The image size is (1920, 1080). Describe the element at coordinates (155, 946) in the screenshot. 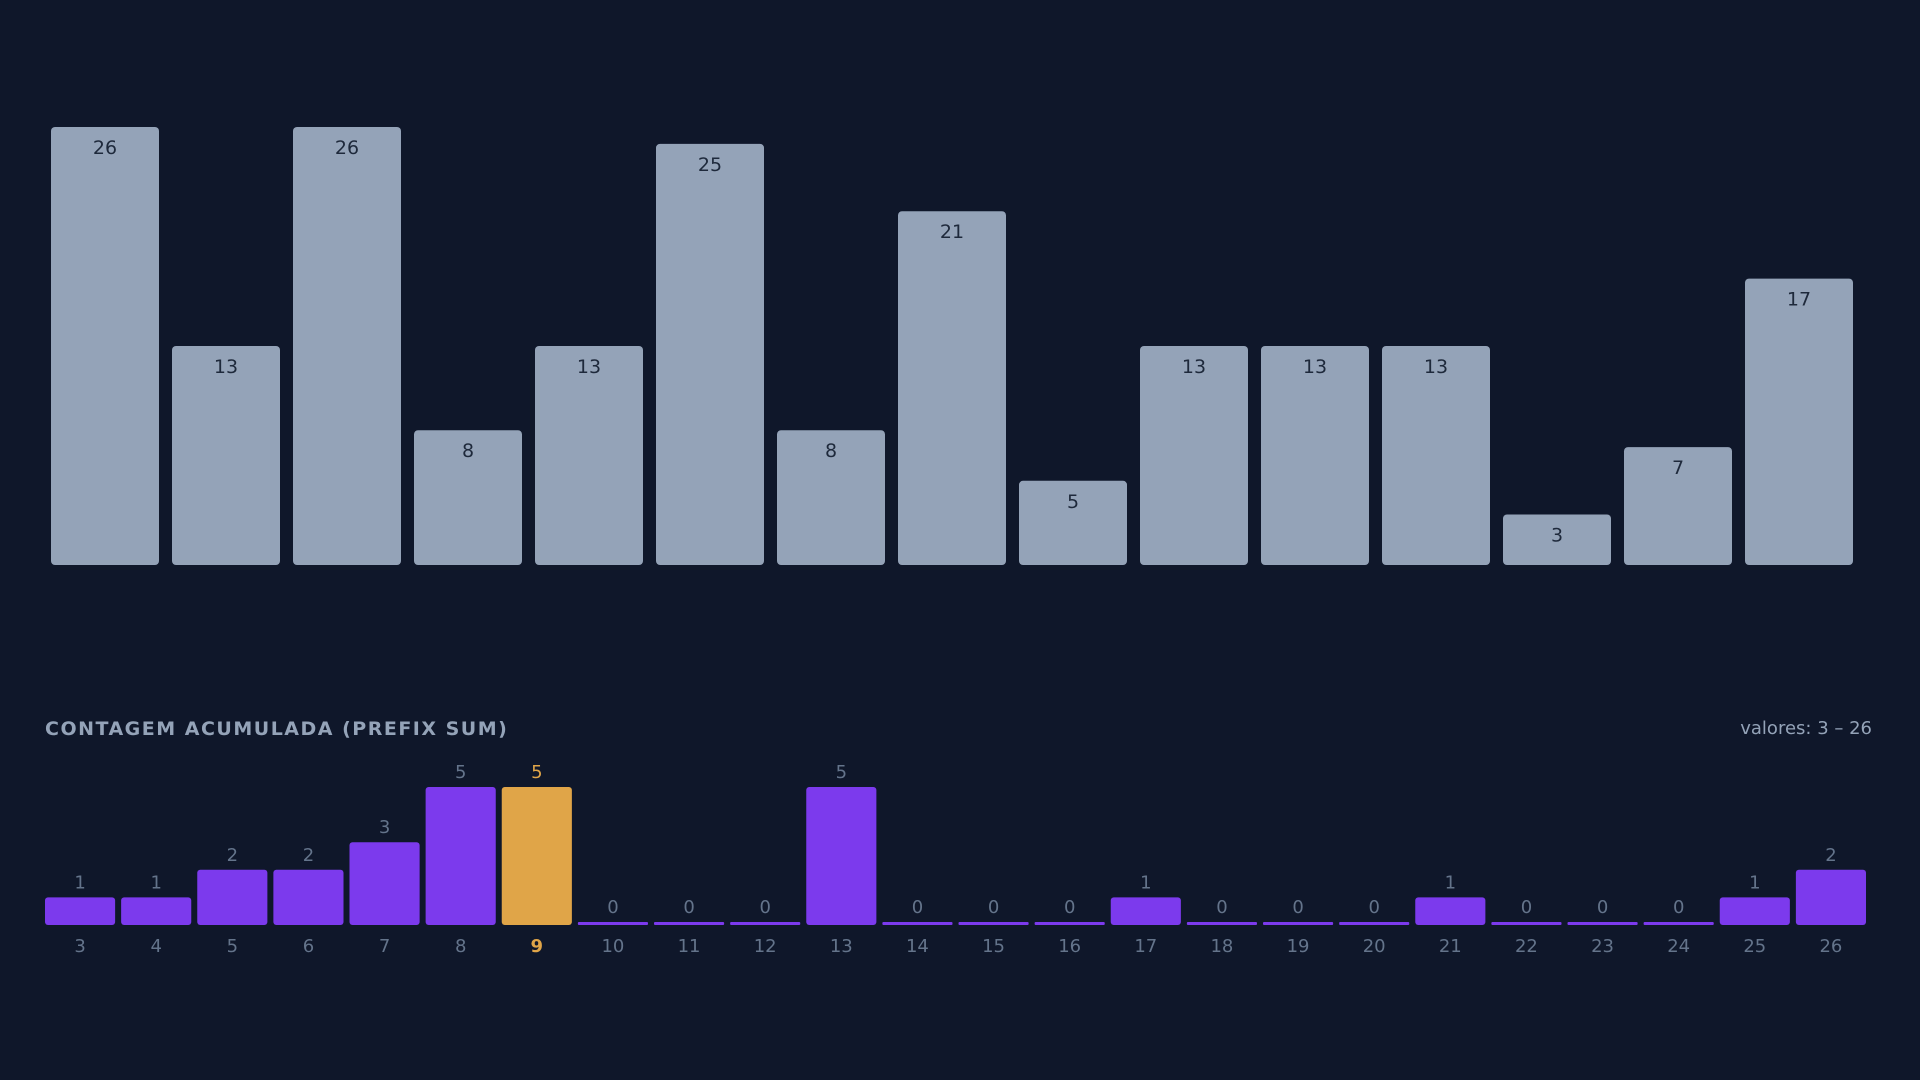

I see `count-category-label: 4` at that location.